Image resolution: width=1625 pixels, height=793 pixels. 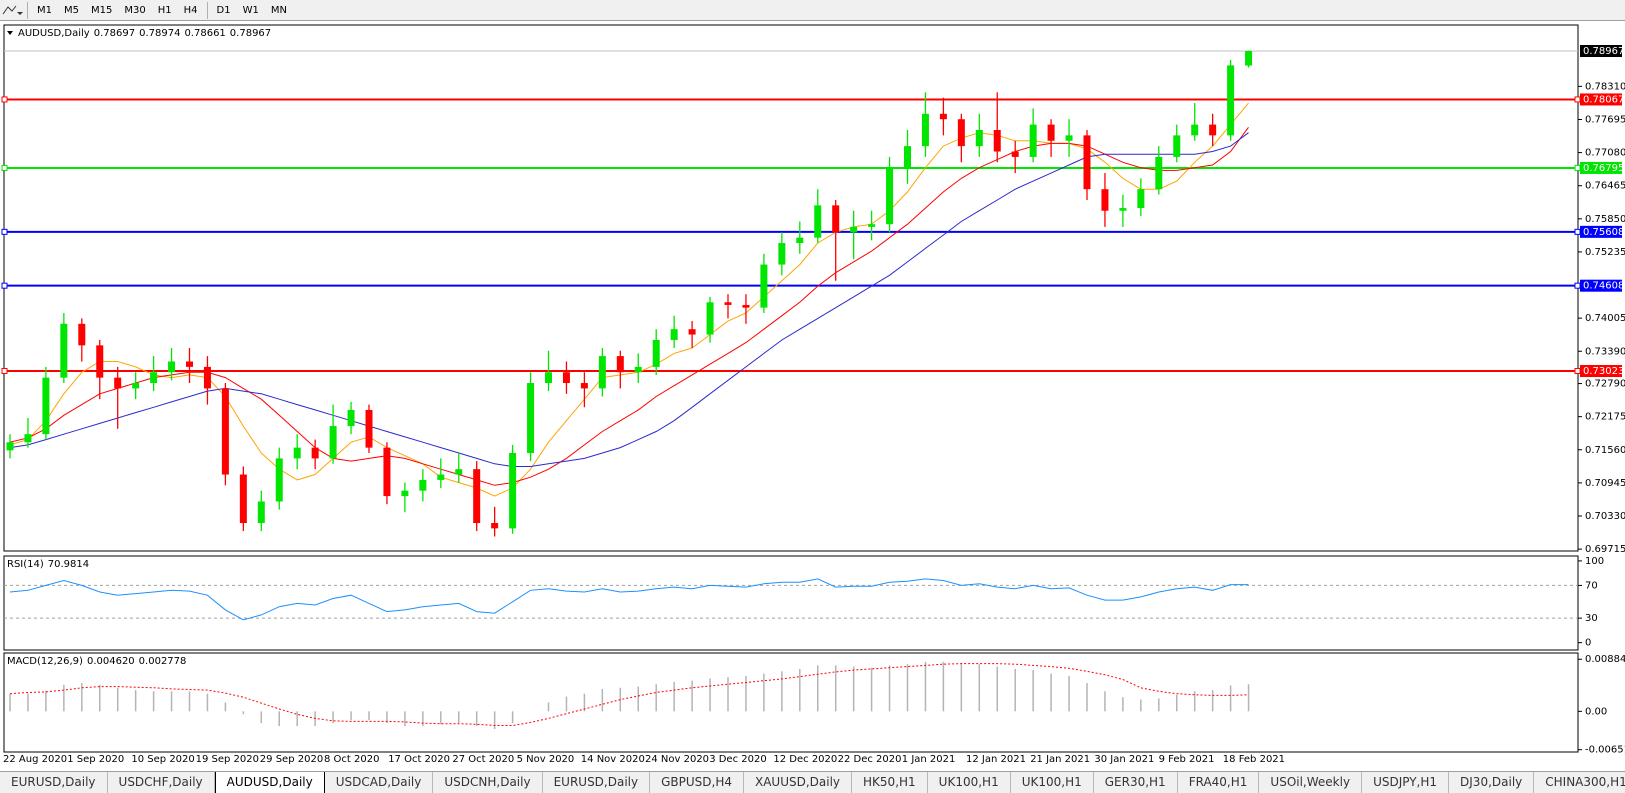 I want to click on y-tick-label: 0.72175, so click(x=1605, y=417).